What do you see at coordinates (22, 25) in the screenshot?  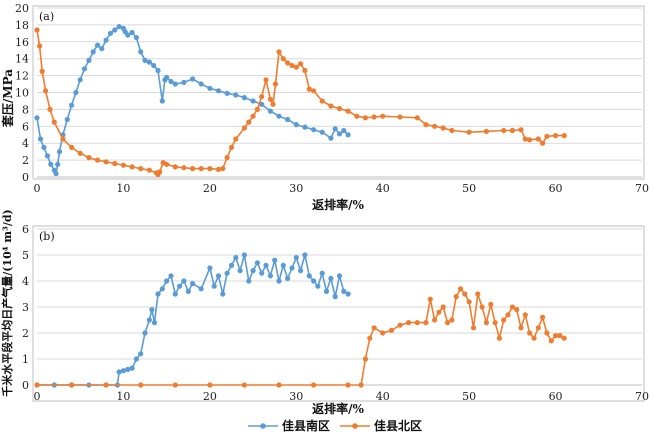 I see `ytick-label-a: 18` at bounding box center [22, 25].